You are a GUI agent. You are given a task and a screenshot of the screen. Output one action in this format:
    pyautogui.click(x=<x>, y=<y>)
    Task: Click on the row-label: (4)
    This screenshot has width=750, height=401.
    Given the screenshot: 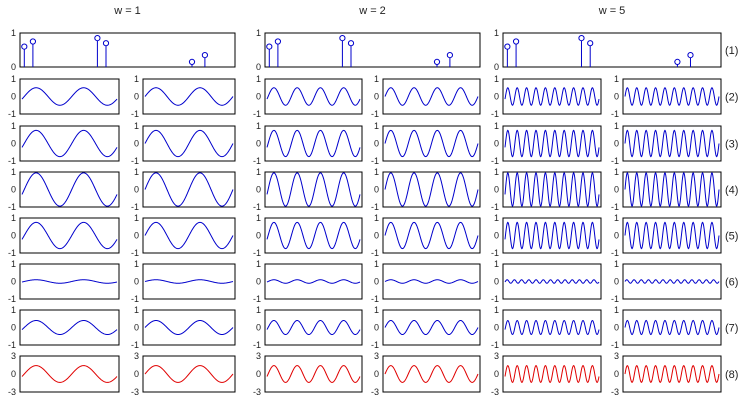 What is the action you would take?
    pyautogui.click(x=731, y=191)
    